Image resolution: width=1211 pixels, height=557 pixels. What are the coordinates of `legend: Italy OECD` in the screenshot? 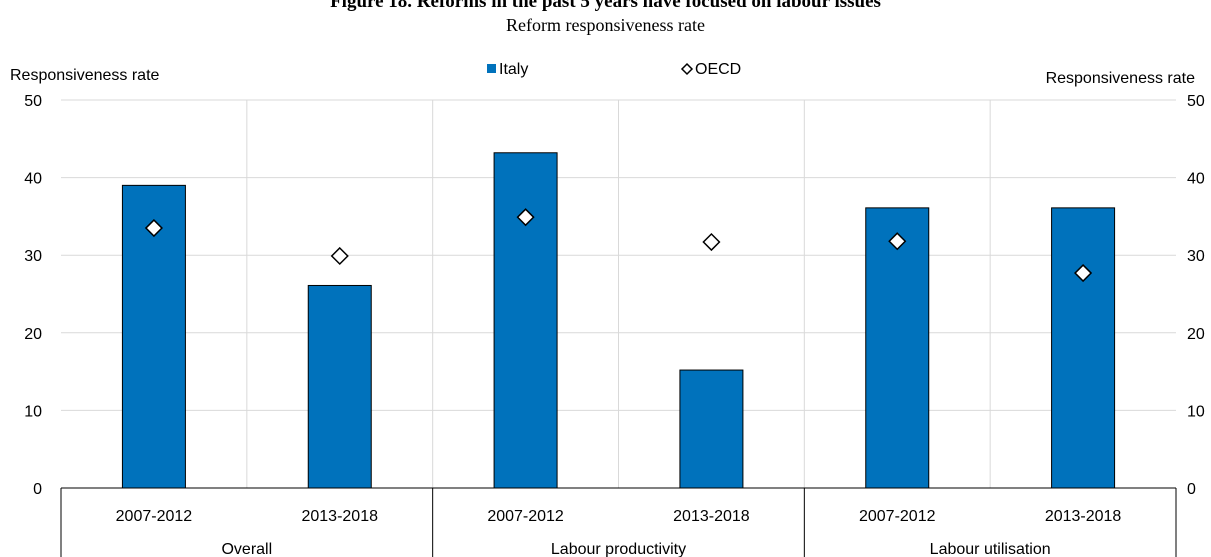 It's located at (614, 69).